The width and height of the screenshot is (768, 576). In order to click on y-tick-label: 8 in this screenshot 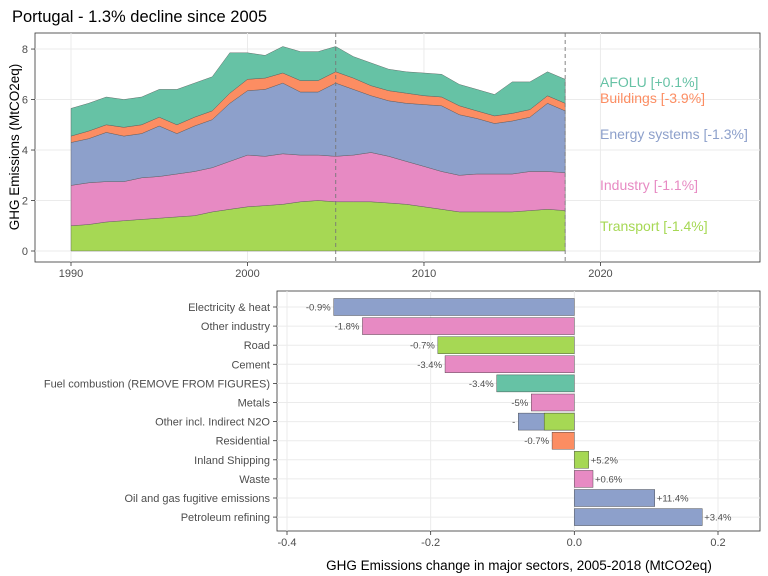, I will do `click(25, 50)`.